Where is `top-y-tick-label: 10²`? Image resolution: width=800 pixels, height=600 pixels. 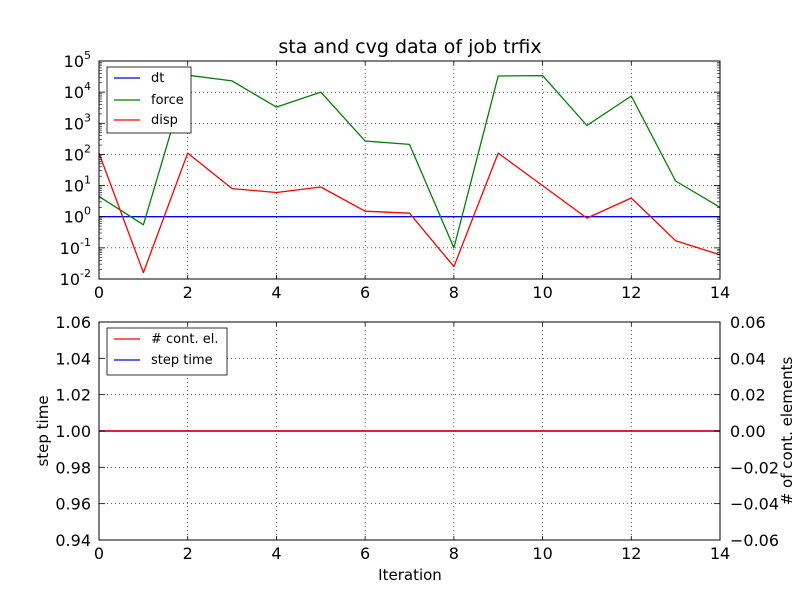
top-y-tick-label: 10² is located at coordinates (77, 153).